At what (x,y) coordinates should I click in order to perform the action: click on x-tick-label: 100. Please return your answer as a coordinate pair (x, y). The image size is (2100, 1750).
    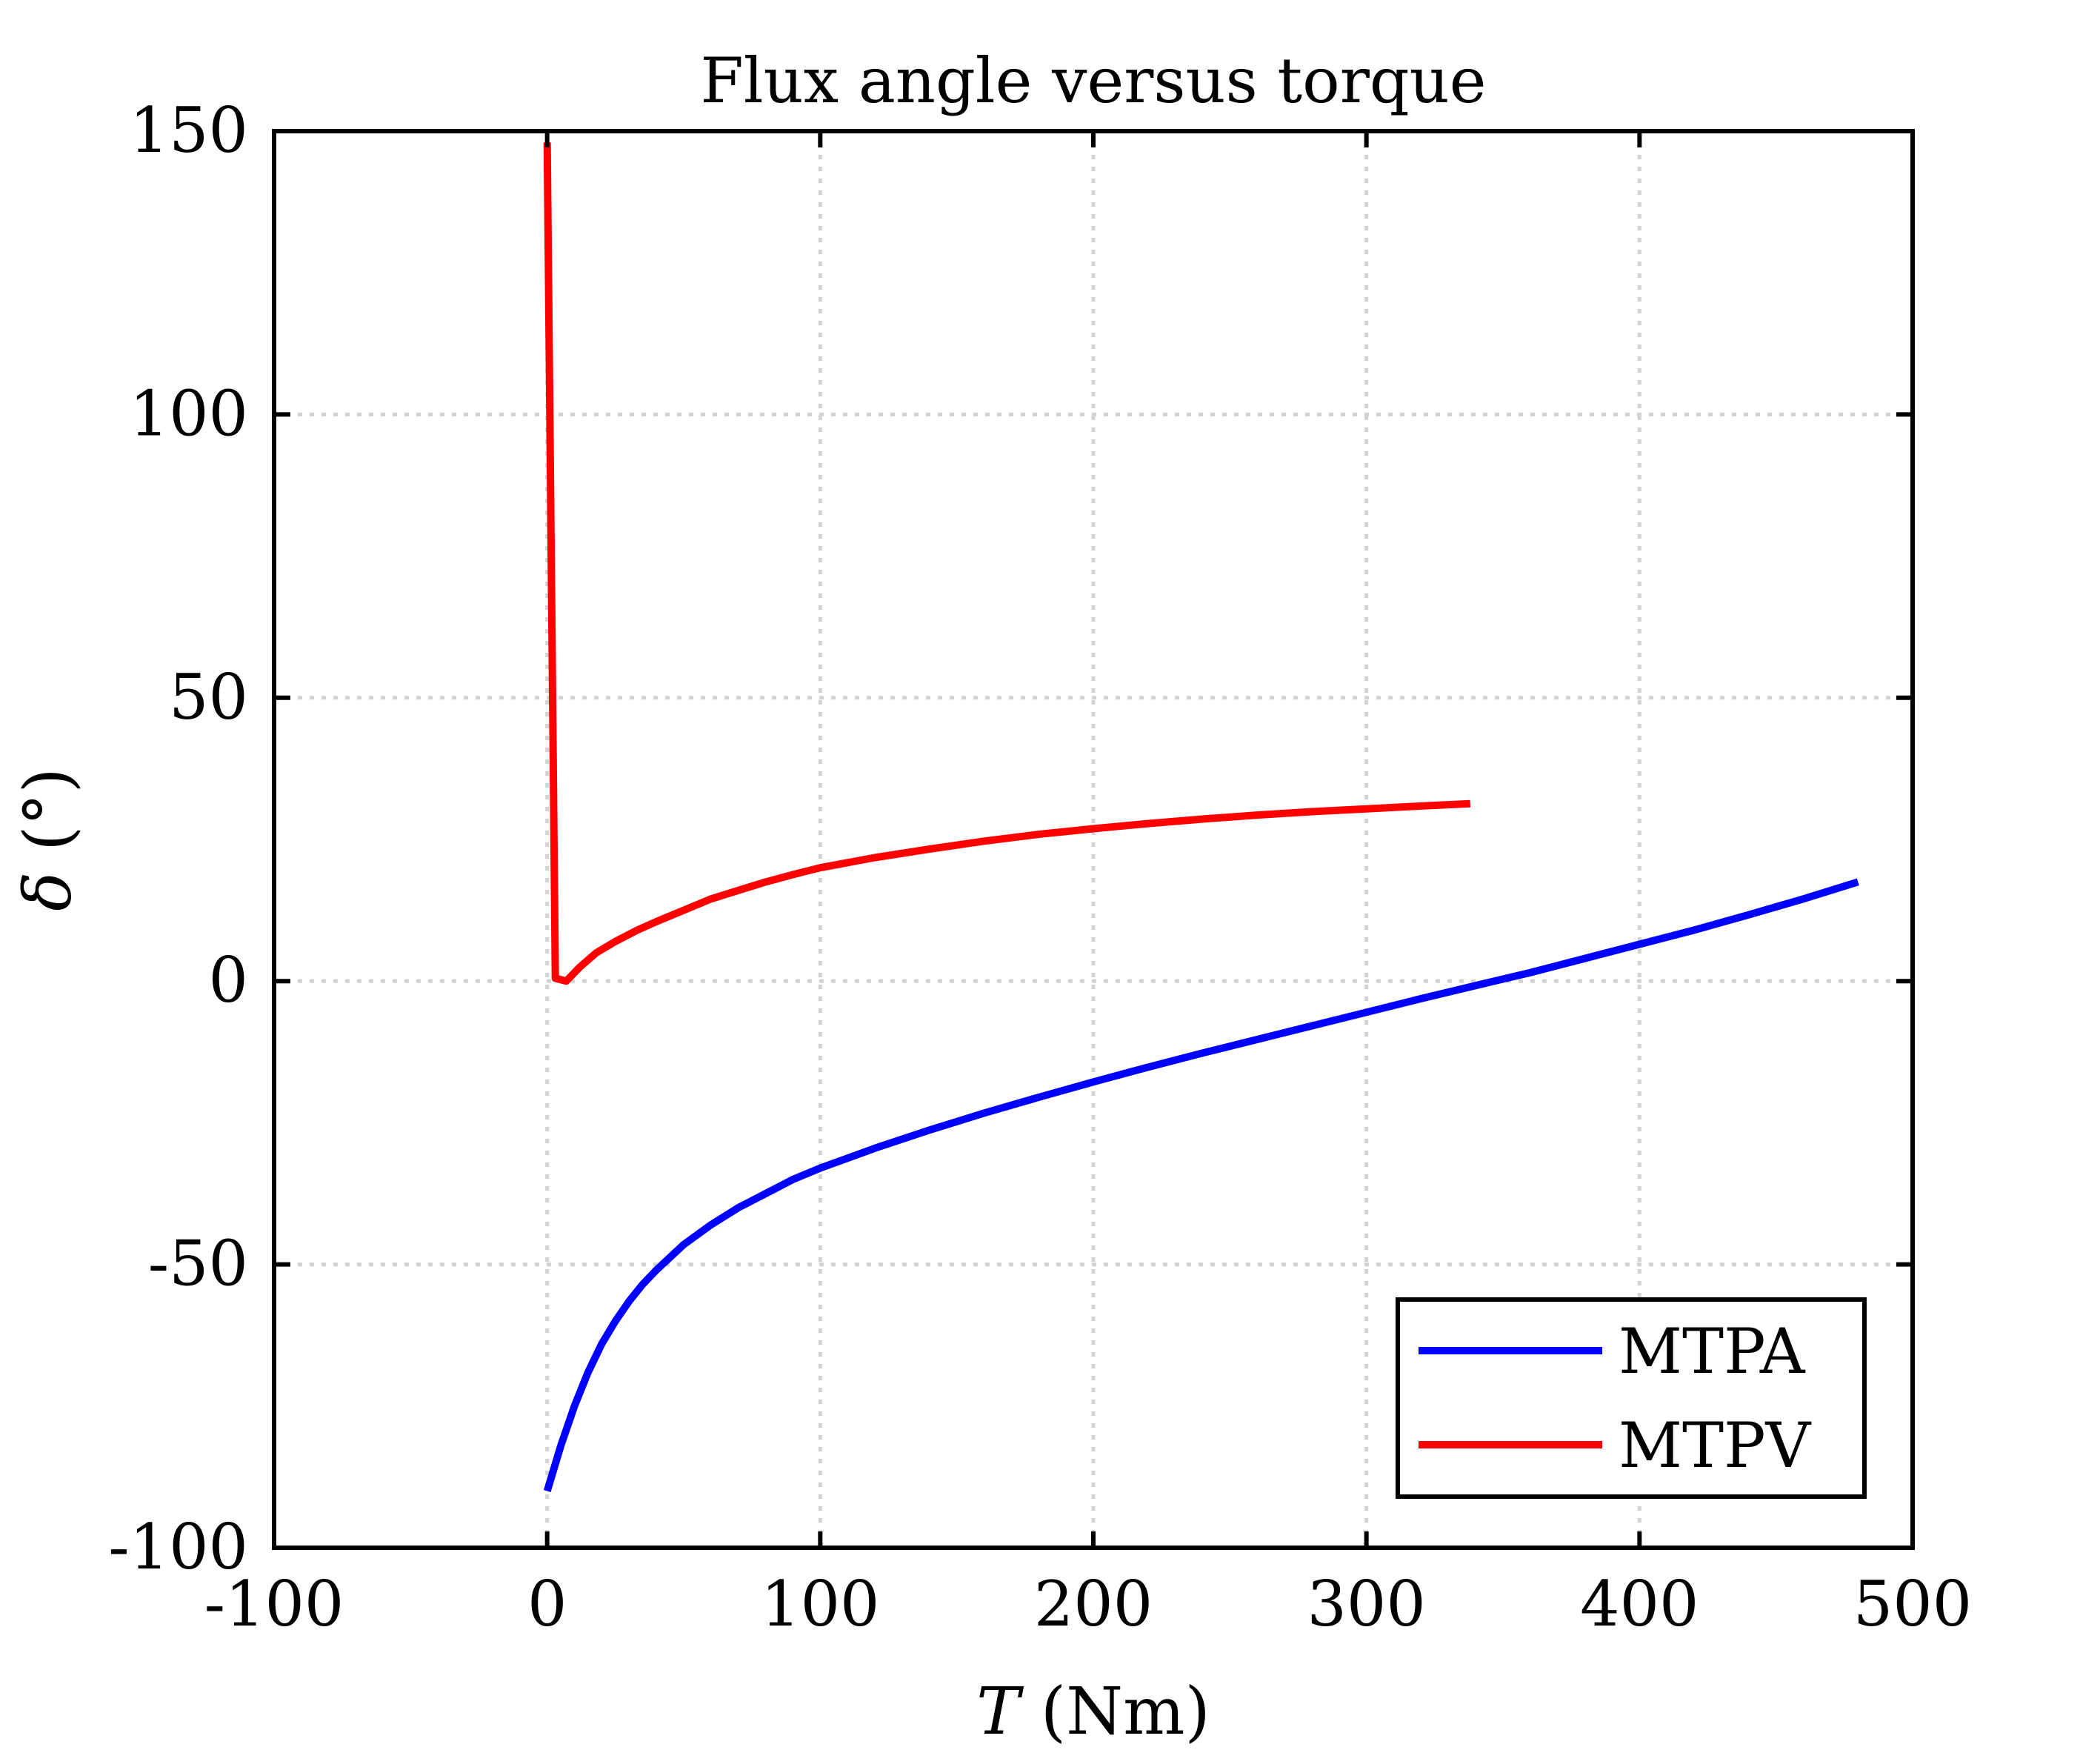
    Looking at the image, I should click on (820, 1604).